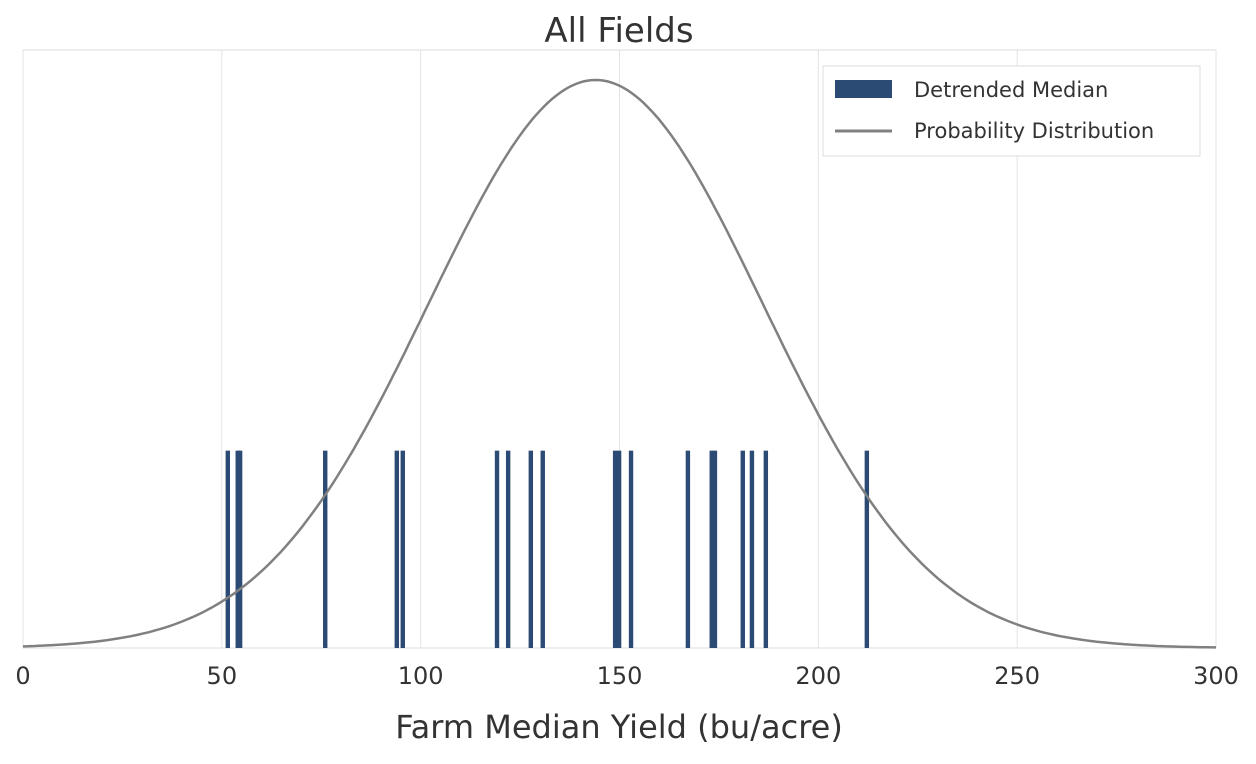 The image size is (1256, 764). Describe the element at coordinates (863, 89) in the screenshot. I see `legend-swatch-bars` at that location.